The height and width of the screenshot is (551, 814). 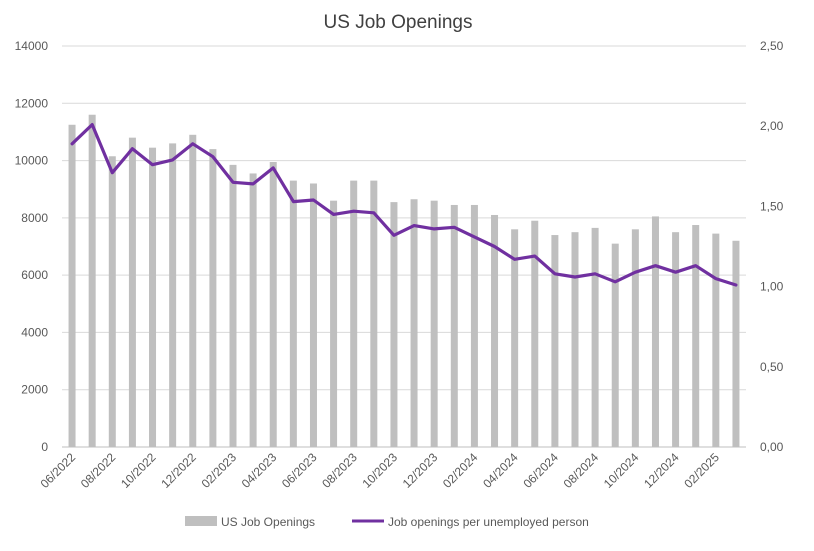 I want to click on x-tick-label: 08/2024, so click(x=581, y=470).